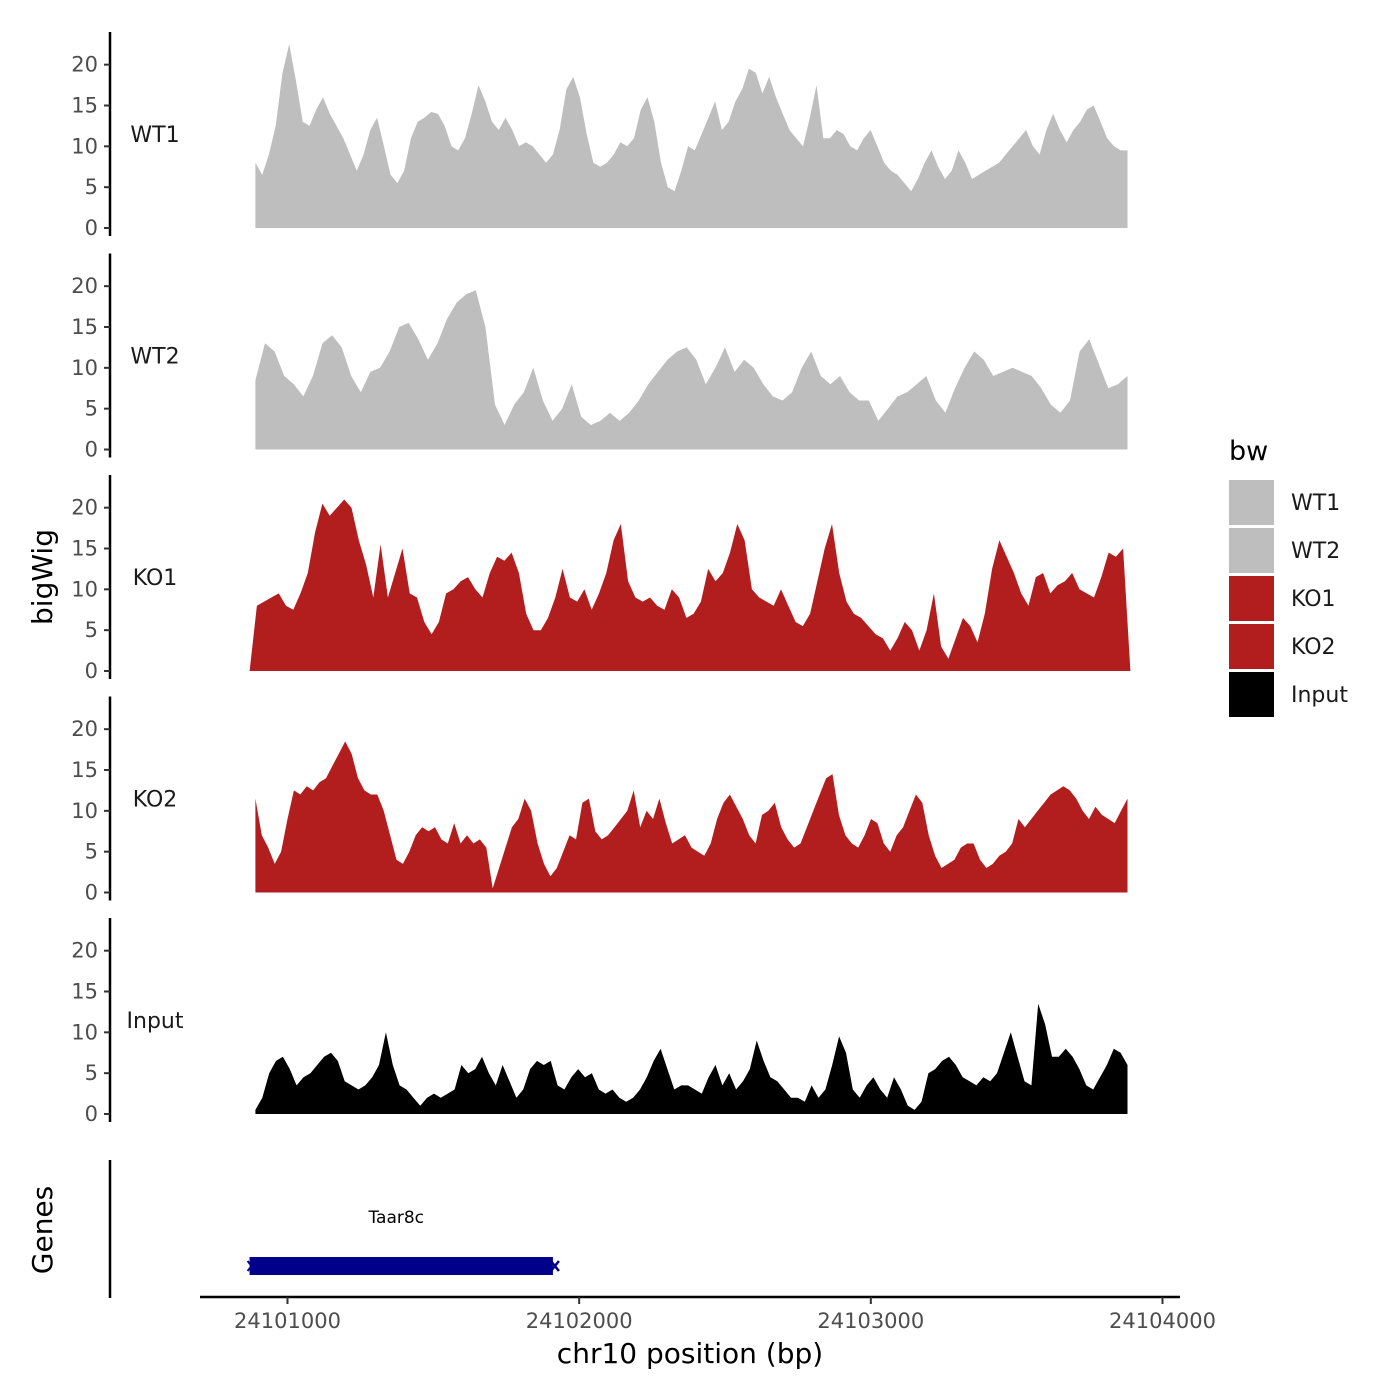 The height and width of the screenshot is (1400, 1400). Describe the element at coordinates (155, 800) in the screenshot. I see `track-label: KO2` at that location.